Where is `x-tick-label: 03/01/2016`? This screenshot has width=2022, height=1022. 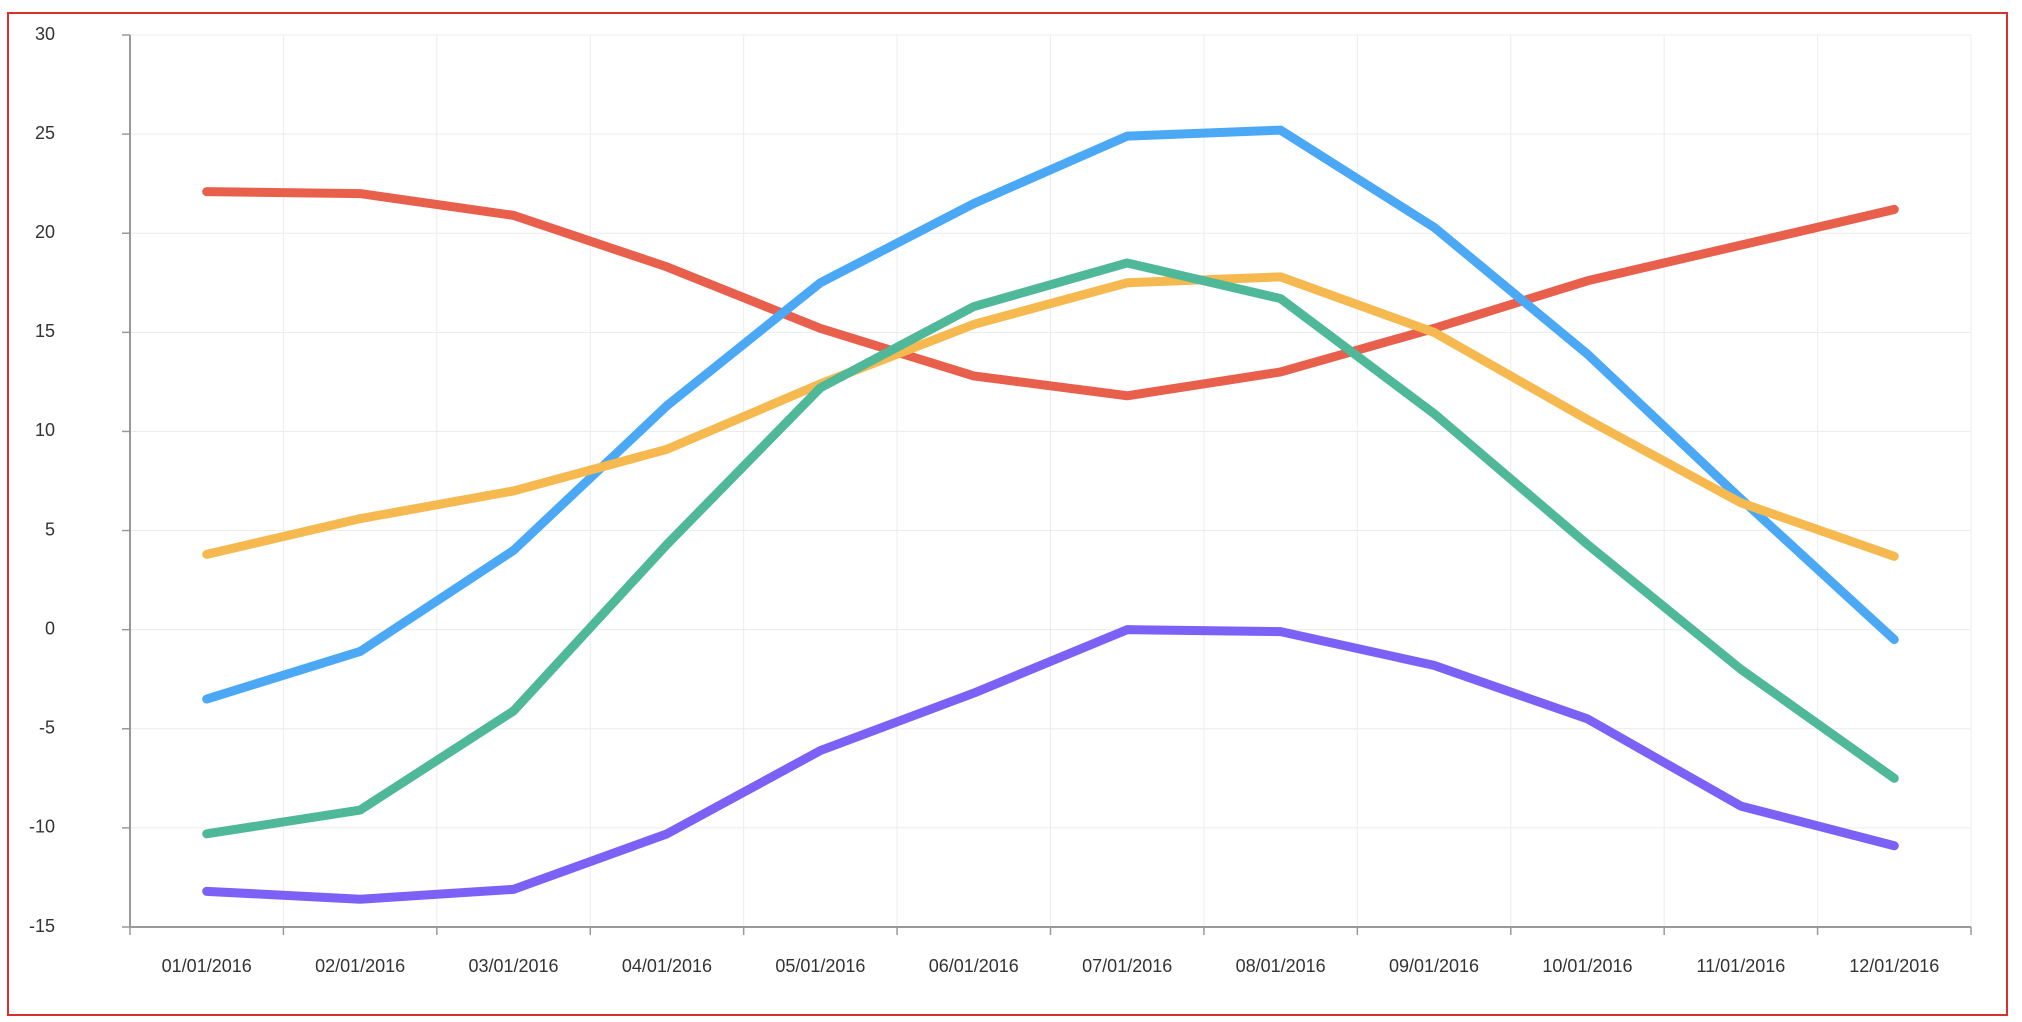
x-tick-label: 03/01/2016 is located at coordinates (513, 966).